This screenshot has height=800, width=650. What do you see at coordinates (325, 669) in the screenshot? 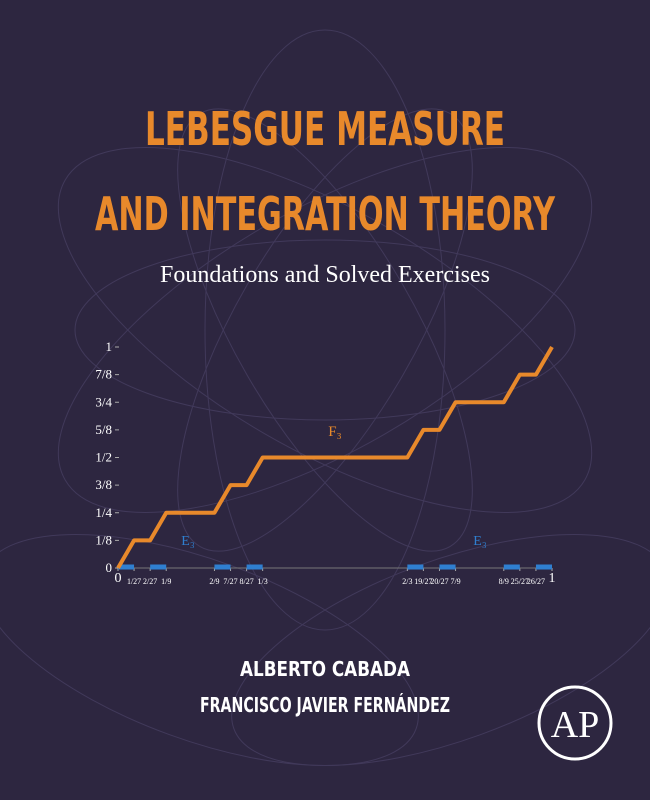
I see `author: ALBERTO CABADA` at bounding box center [325, 669].